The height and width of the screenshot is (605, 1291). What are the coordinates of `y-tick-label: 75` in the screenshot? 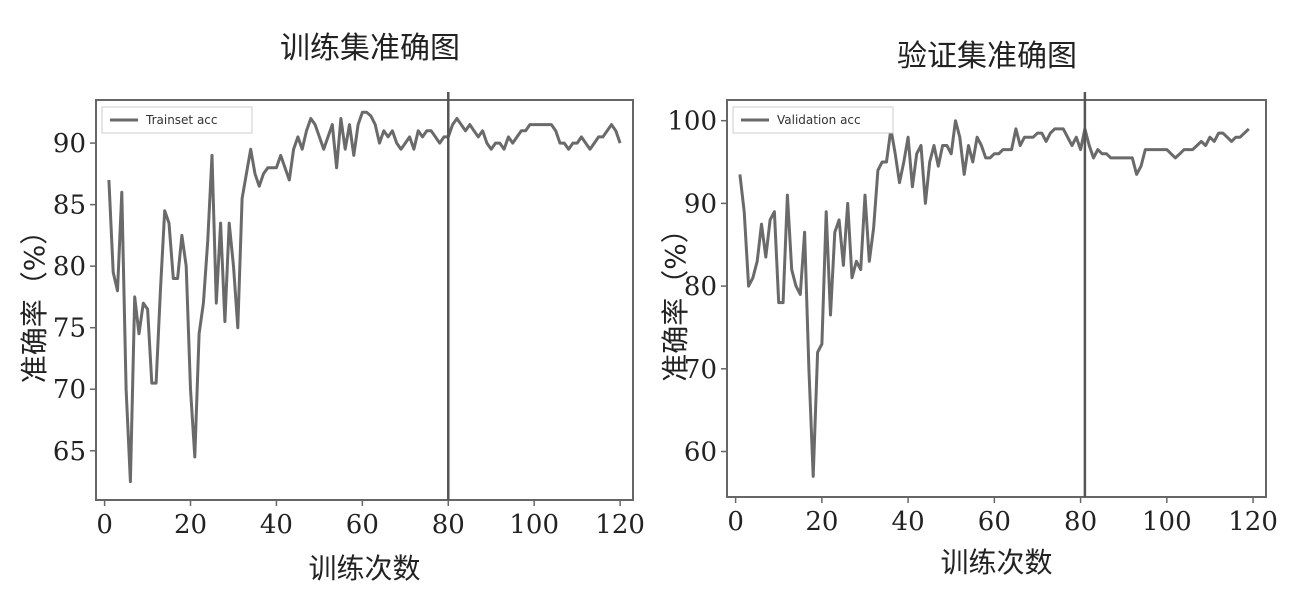 It's located at (69, 329).